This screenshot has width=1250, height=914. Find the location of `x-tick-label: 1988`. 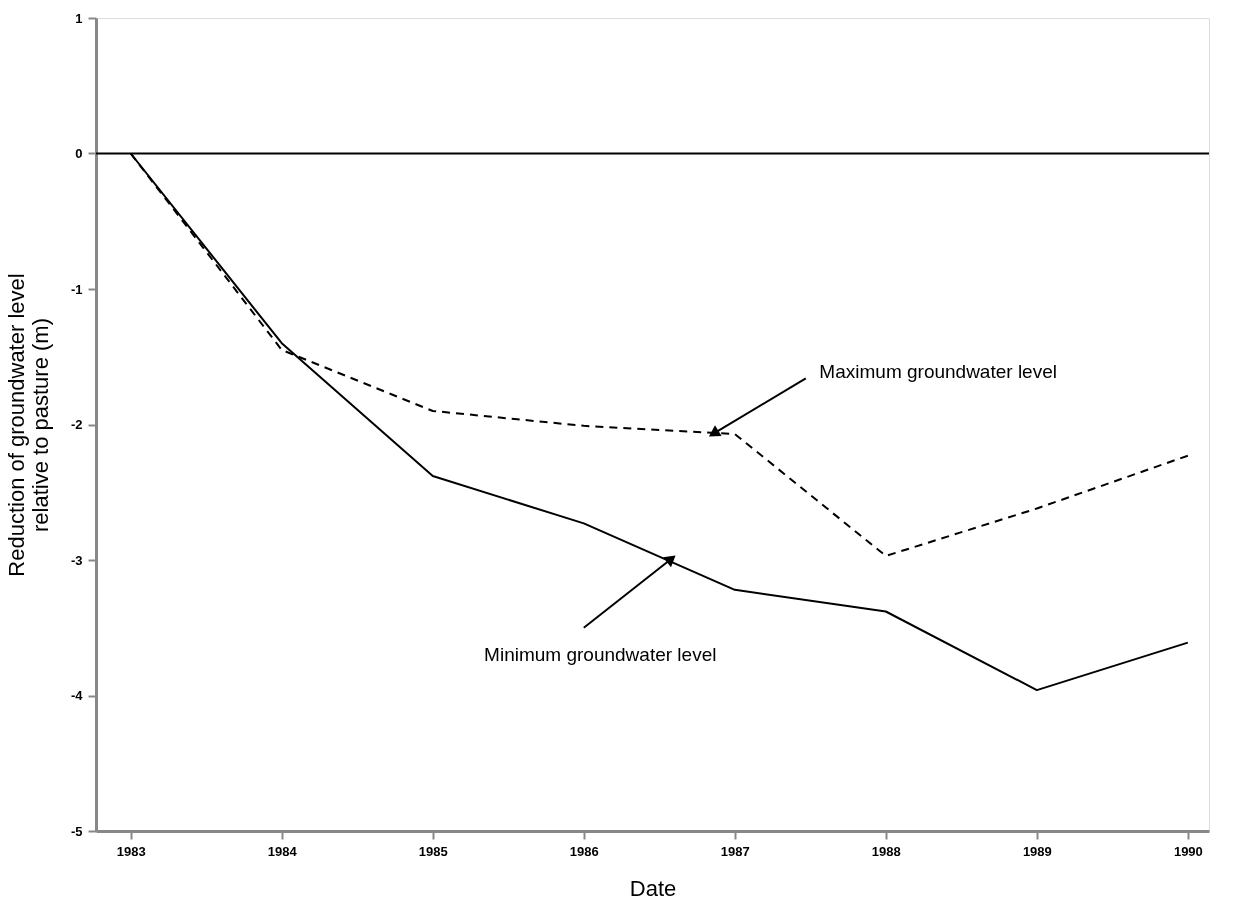

x-tick-label: 1988 is located at coordinates (886, 851).